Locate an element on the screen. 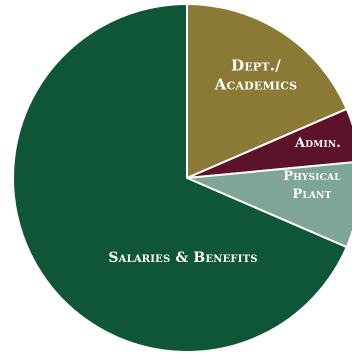 This screenshot has width=352, height=354. pie-slice-label-3: Salaries & Benefits is located at coordinates (182, 258).